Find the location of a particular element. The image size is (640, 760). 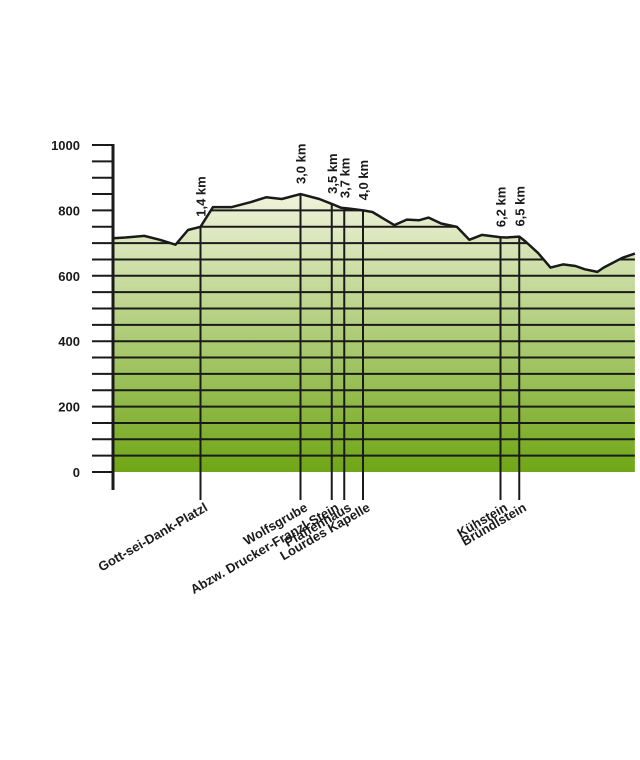

y-tick-label: 800 is located at coordinates (69, 210).